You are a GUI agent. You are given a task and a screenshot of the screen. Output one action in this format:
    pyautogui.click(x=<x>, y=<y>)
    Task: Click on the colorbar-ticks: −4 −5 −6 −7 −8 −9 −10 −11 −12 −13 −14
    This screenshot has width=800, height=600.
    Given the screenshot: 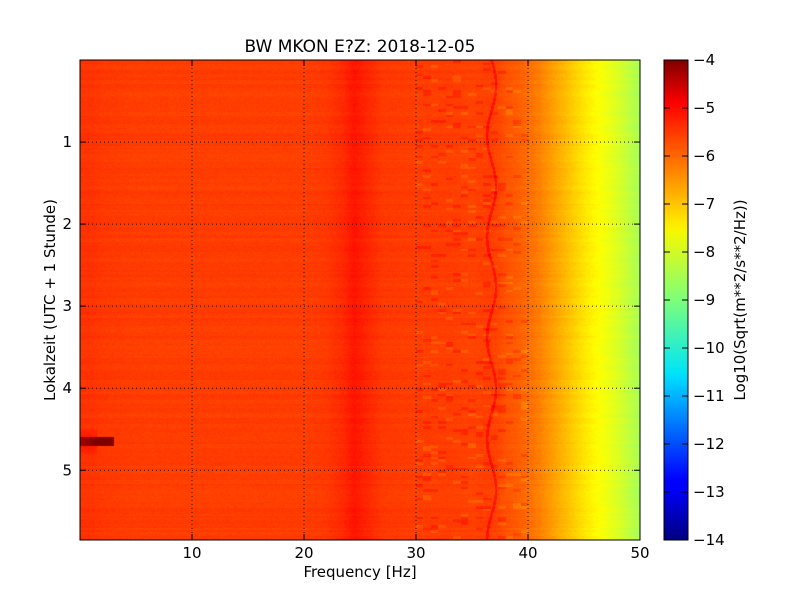 What is the action you would take?
    pyautogui.click(x=694, y=300)
    